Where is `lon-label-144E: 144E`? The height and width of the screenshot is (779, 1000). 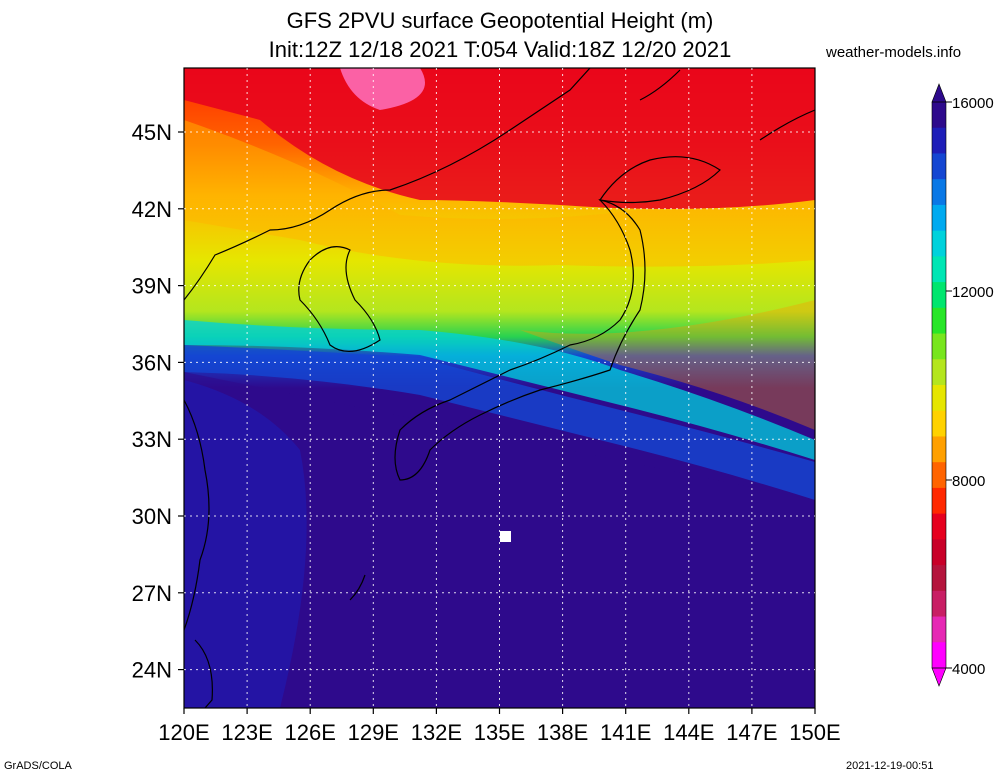
lon-label-144E: 144E is located at coordinates (688, 732).